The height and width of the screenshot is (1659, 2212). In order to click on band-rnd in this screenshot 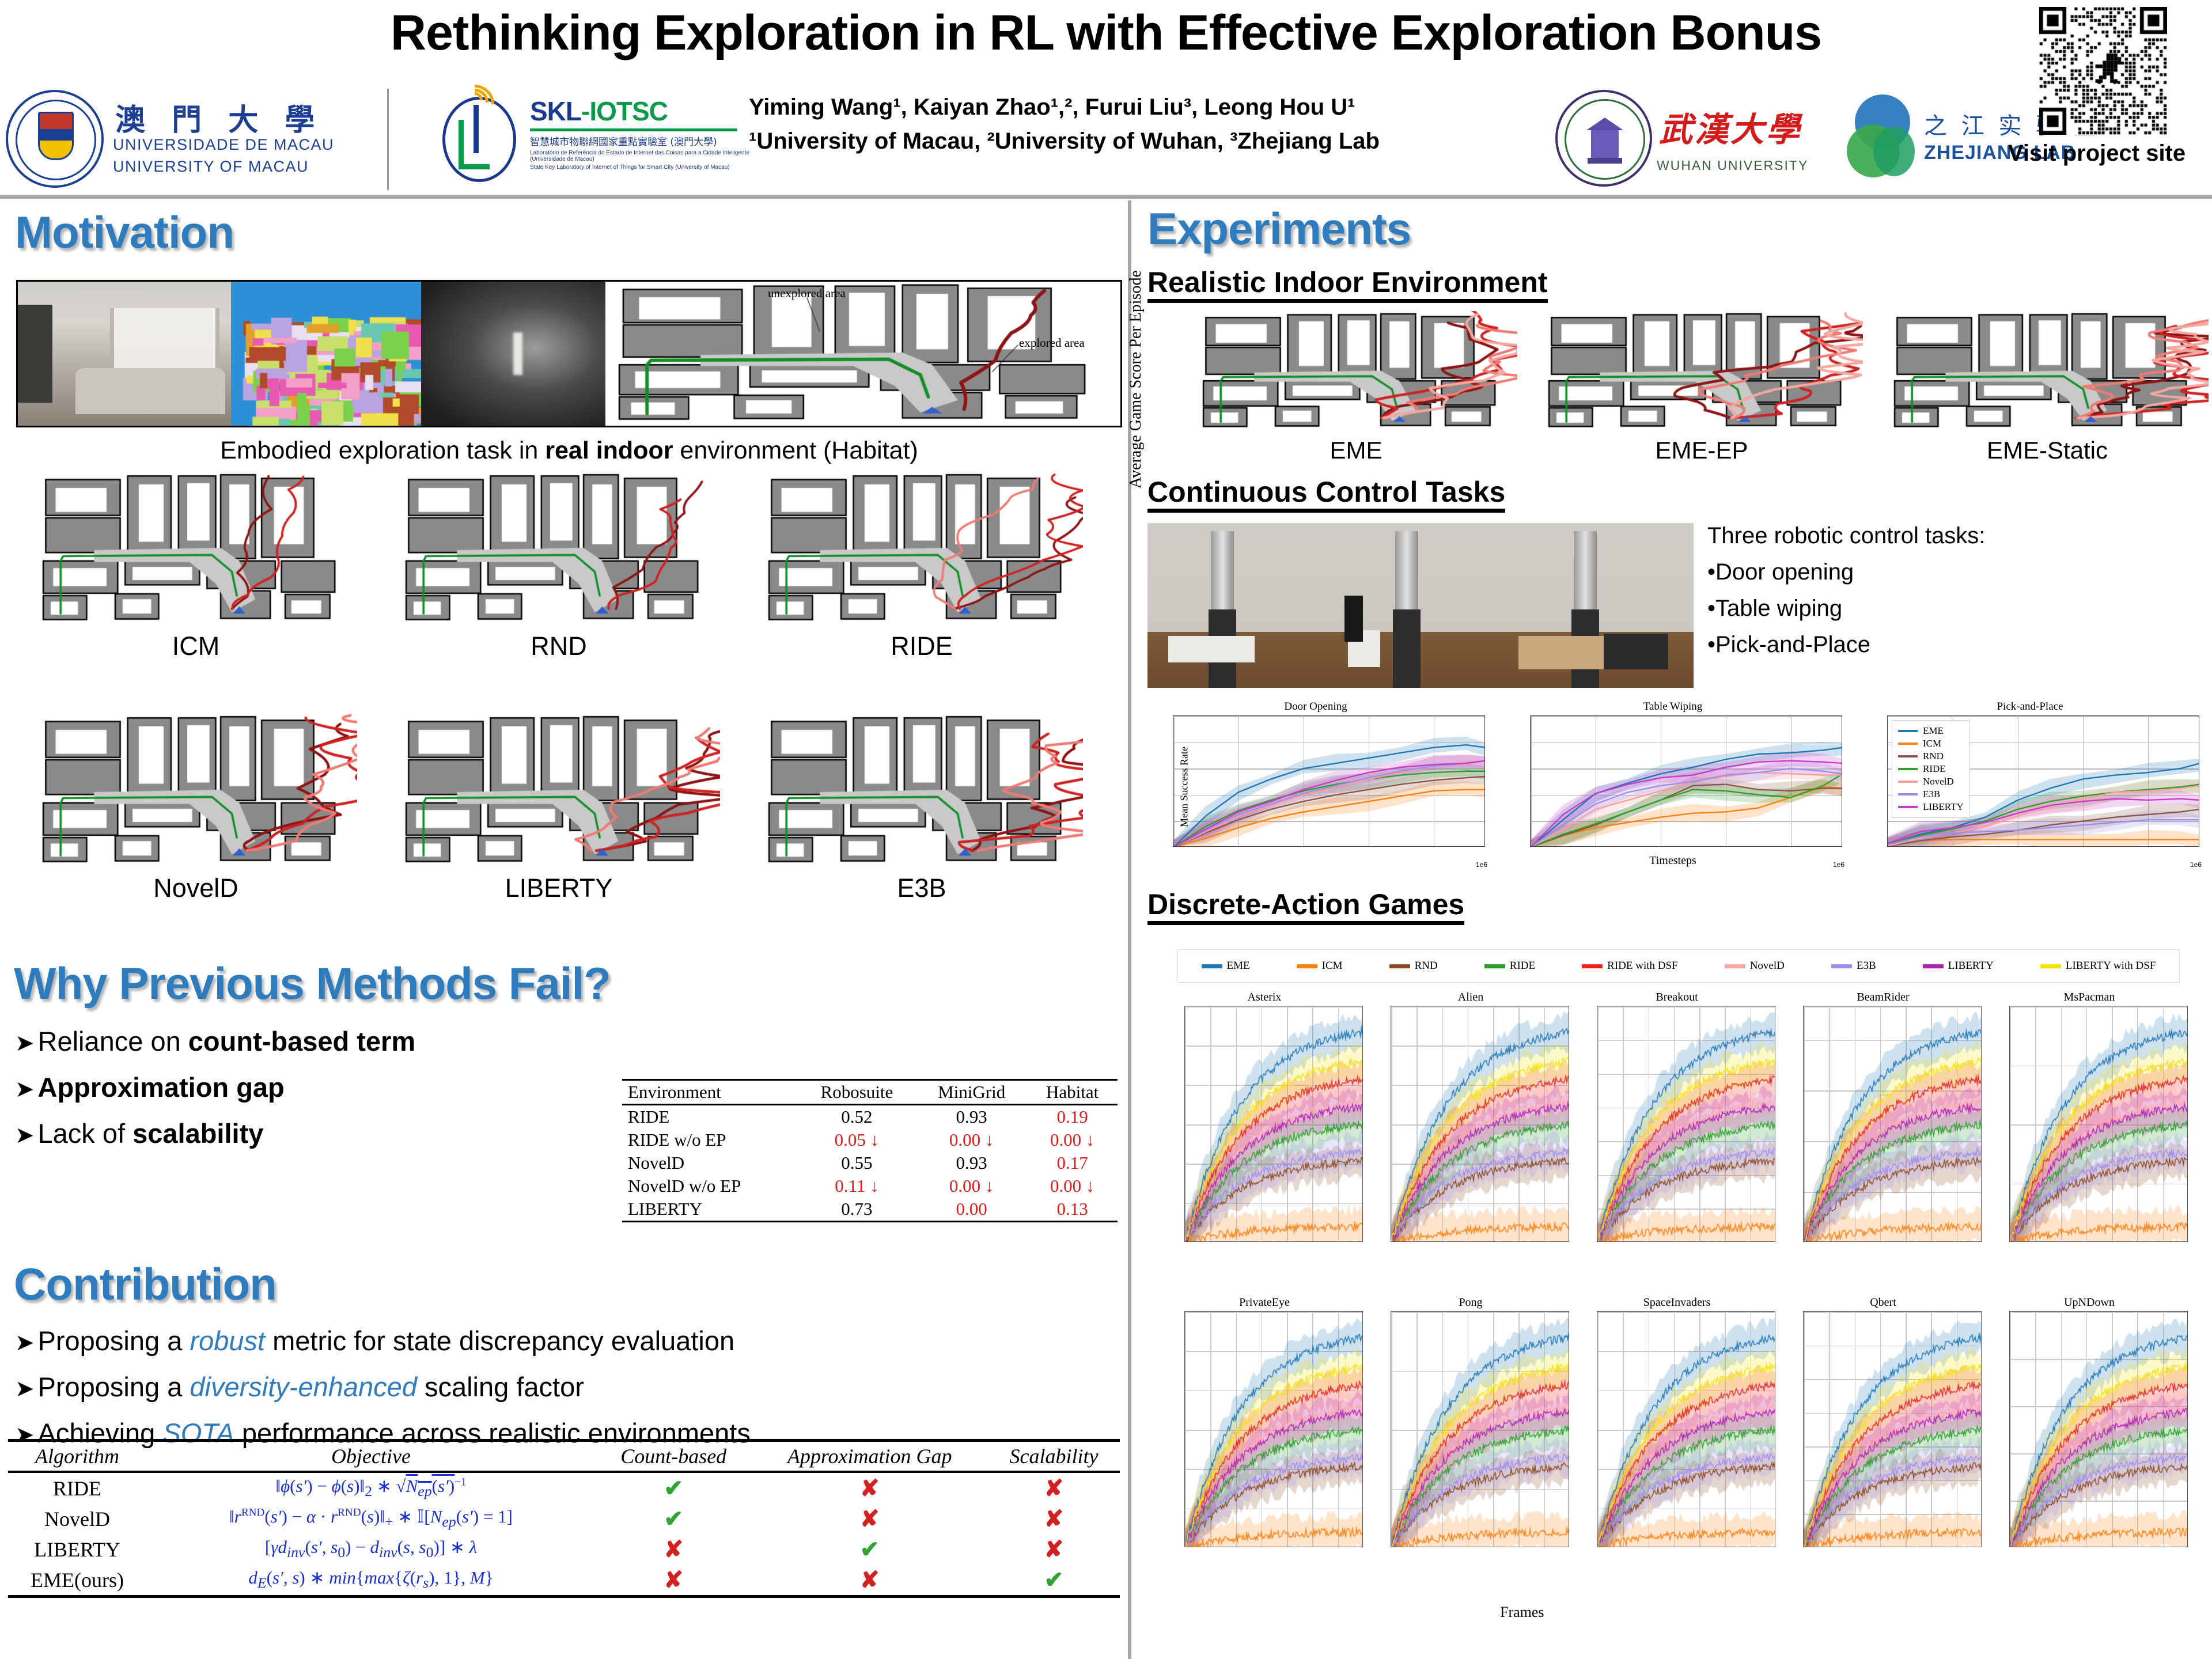, I will do `click(1328, 807)`.